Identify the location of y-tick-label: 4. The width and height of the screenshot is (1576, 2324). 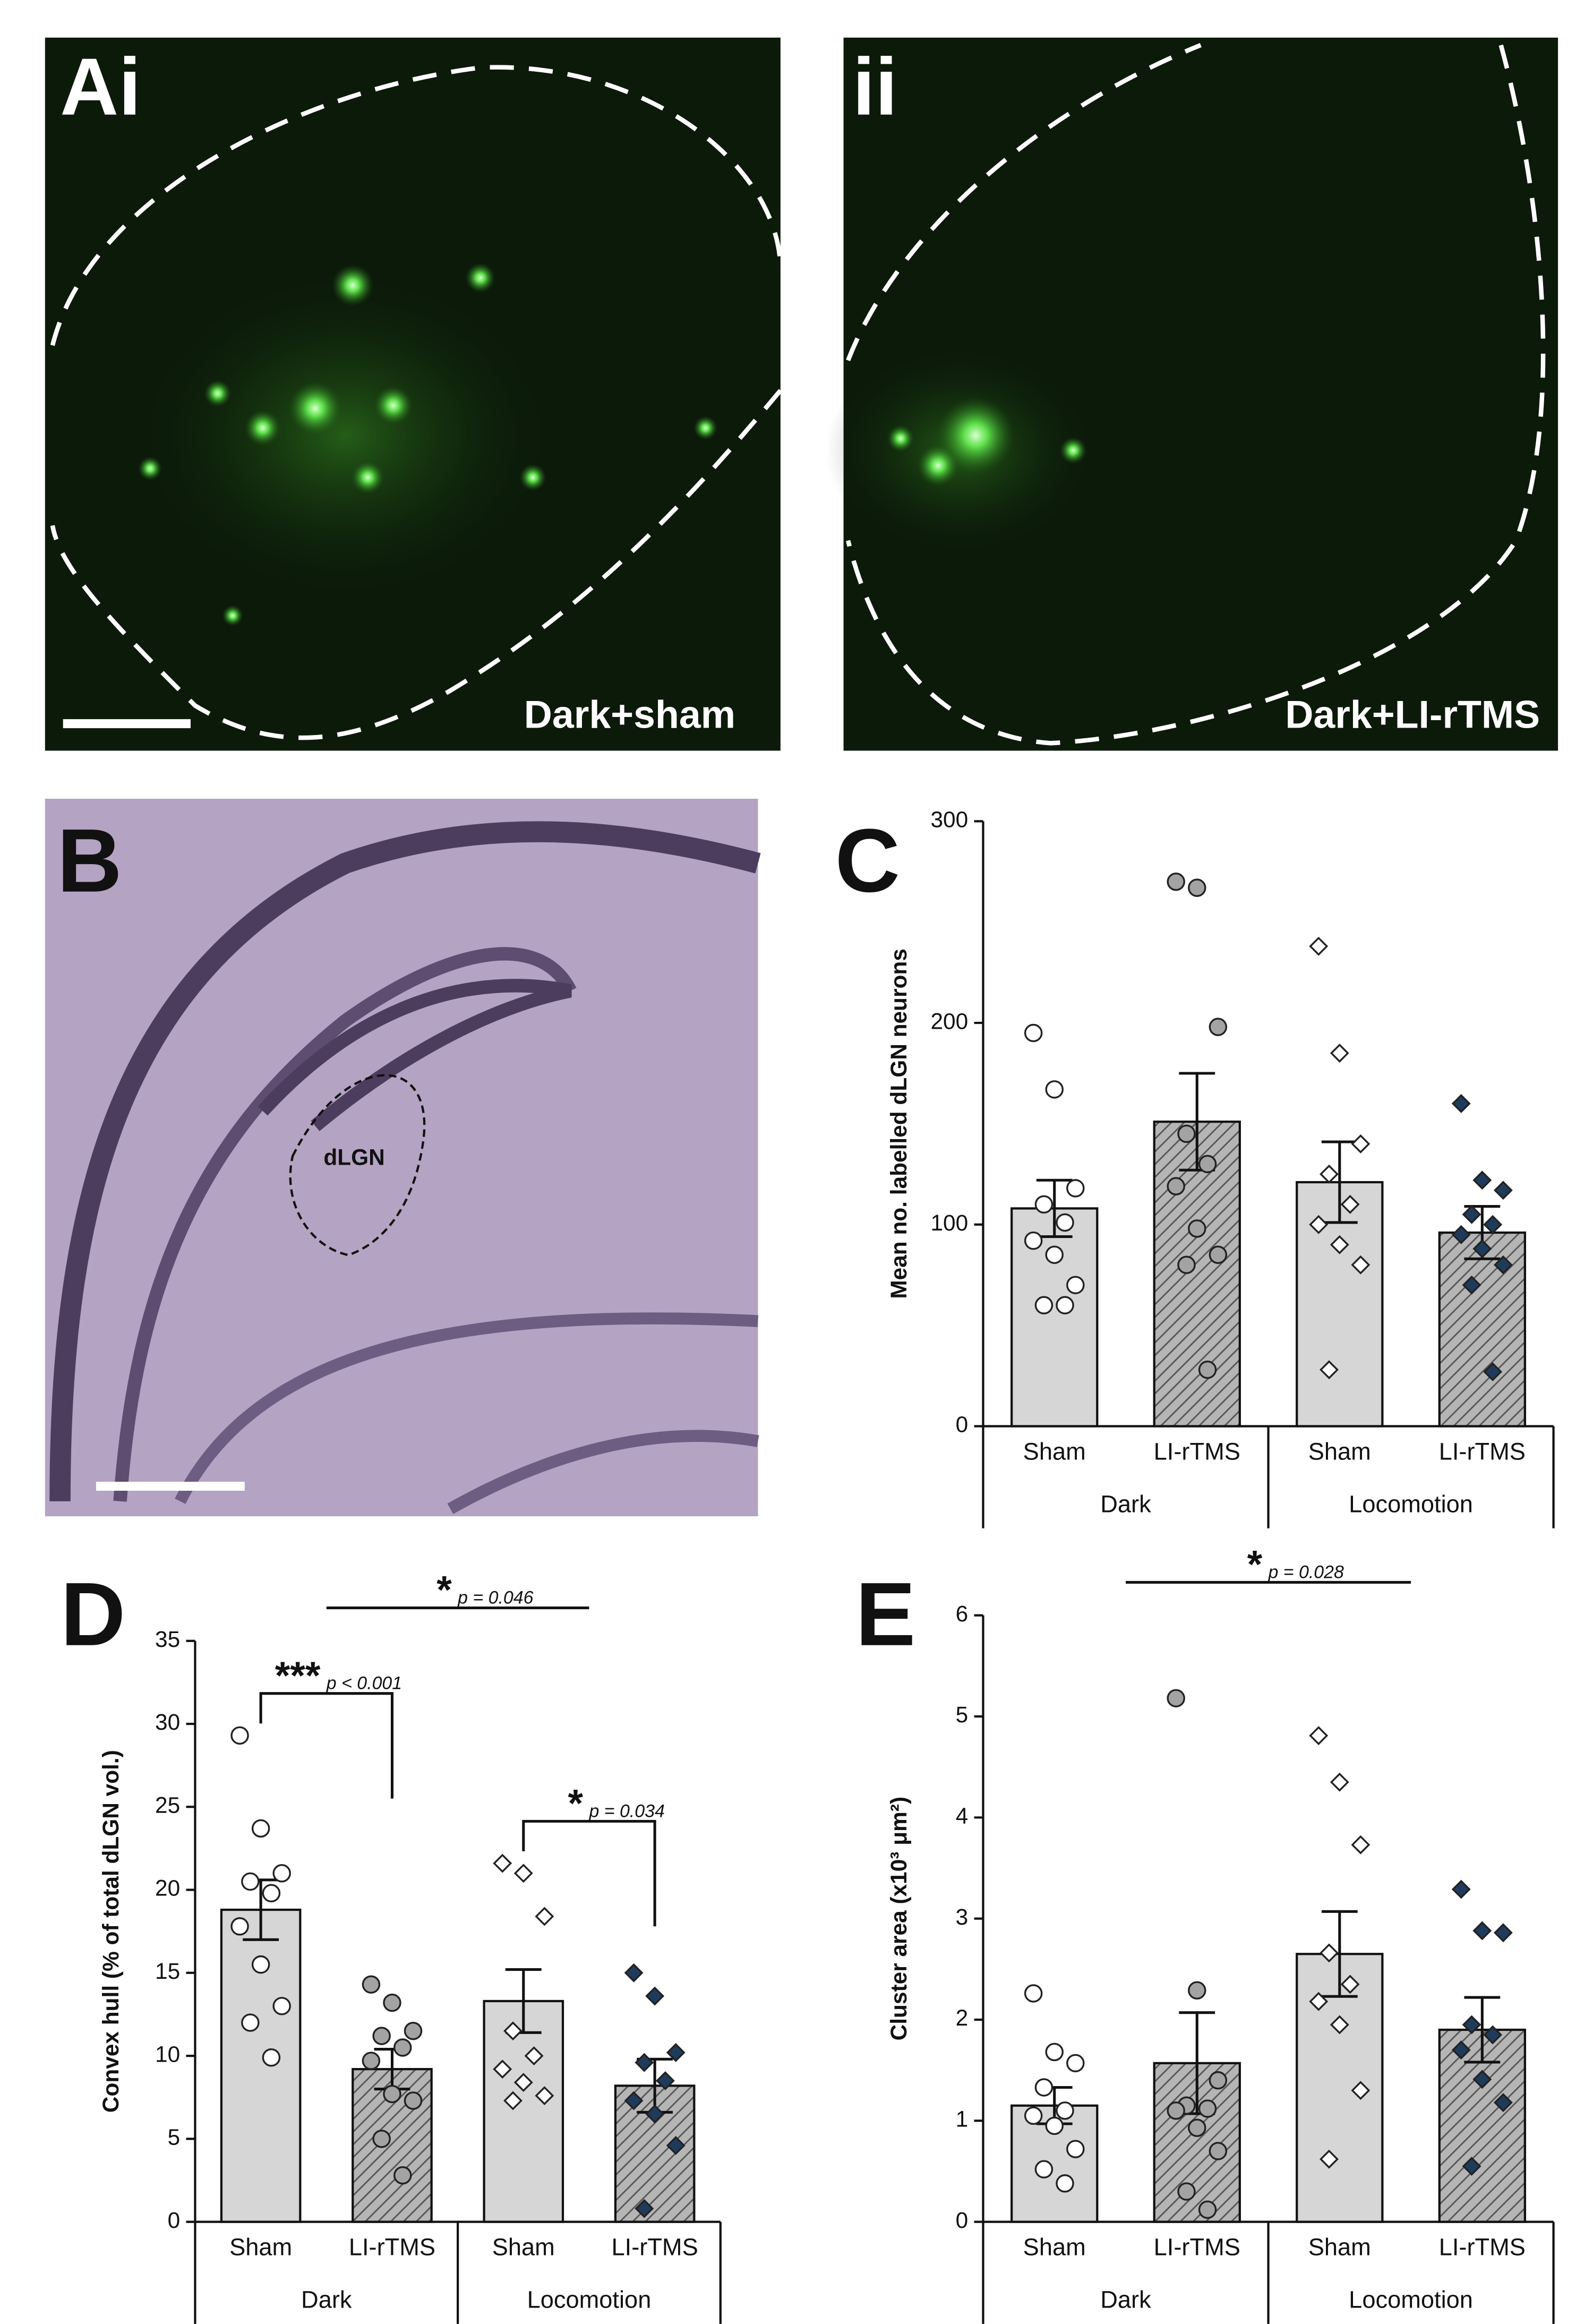
(962, 1816).